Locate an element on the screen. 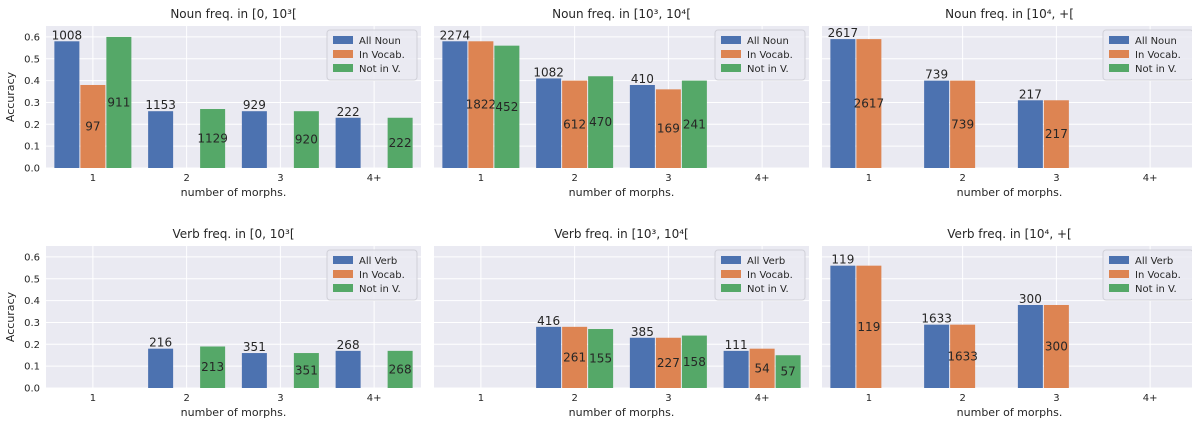 The image size is (1192, 426). bar-value-label: 351 is located at coordinates (254, 347).